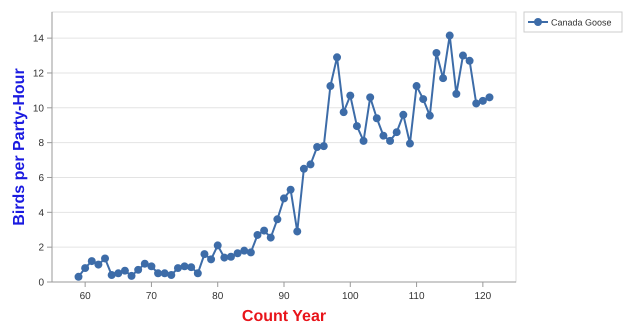  Describe the element at coordinates (38, 108) in the screenshot. I see `y-tick-label: 10` at that location.